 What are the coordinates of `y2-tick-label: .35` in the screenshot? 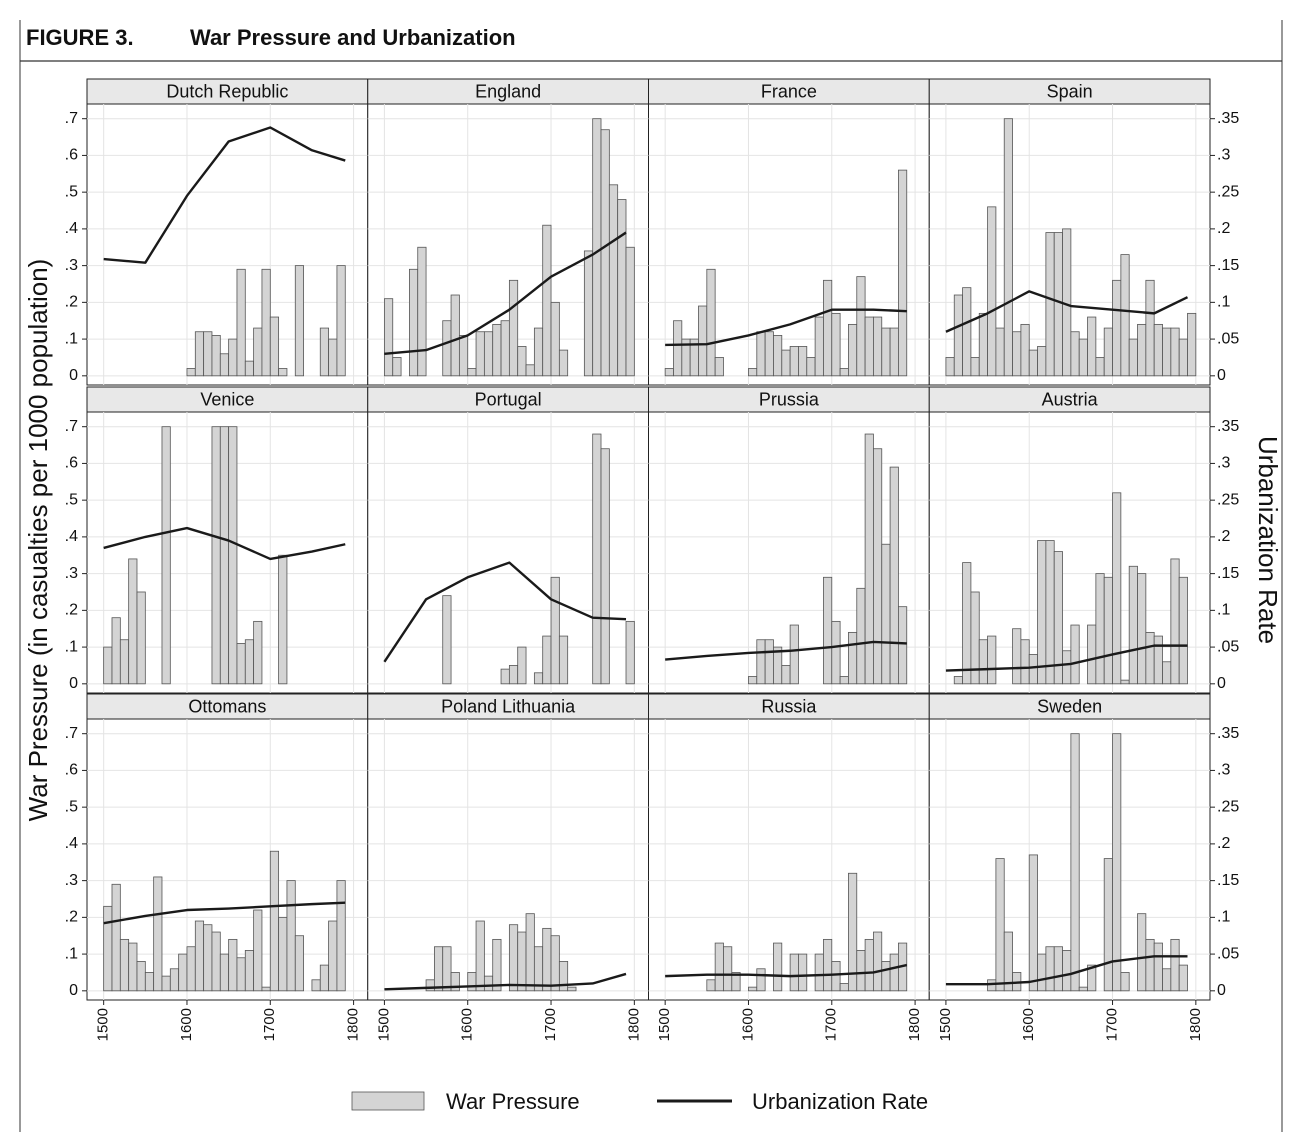 It's located at (1228, 426).